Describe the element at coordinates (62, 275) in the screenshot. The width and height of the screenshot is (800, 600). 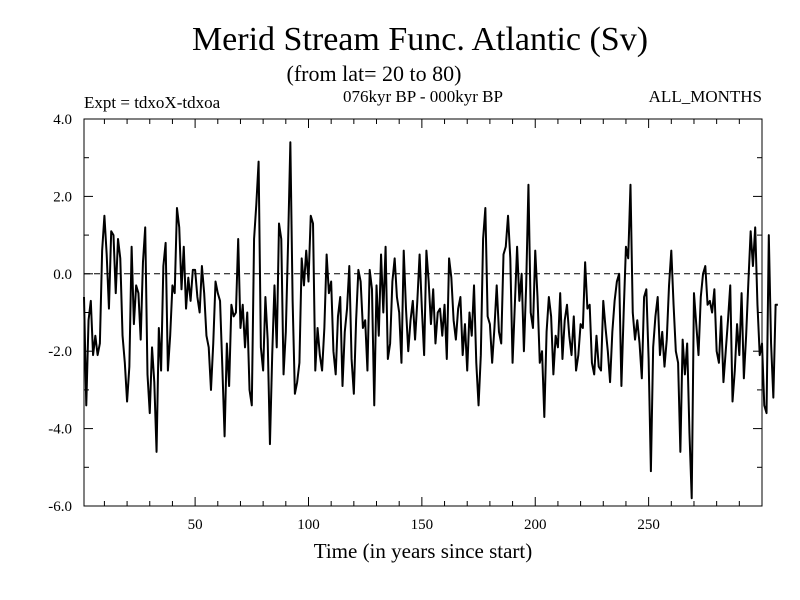
I see `y-tick-label: 0.0` at that location.